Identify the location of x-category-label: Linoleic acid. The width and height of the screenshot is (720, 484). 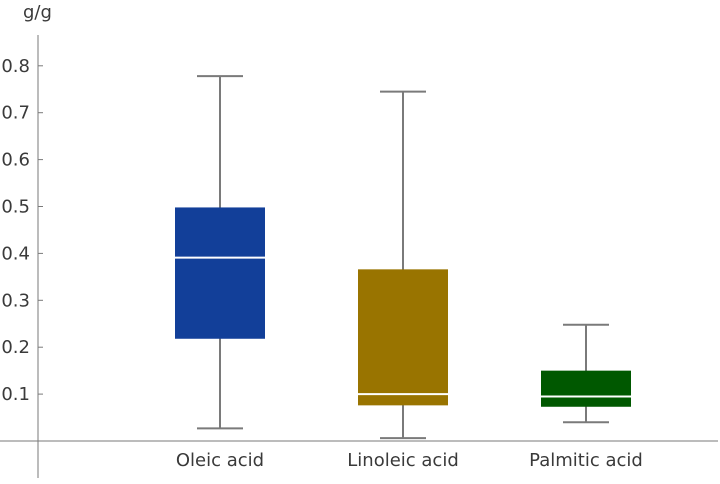
(403, 460).